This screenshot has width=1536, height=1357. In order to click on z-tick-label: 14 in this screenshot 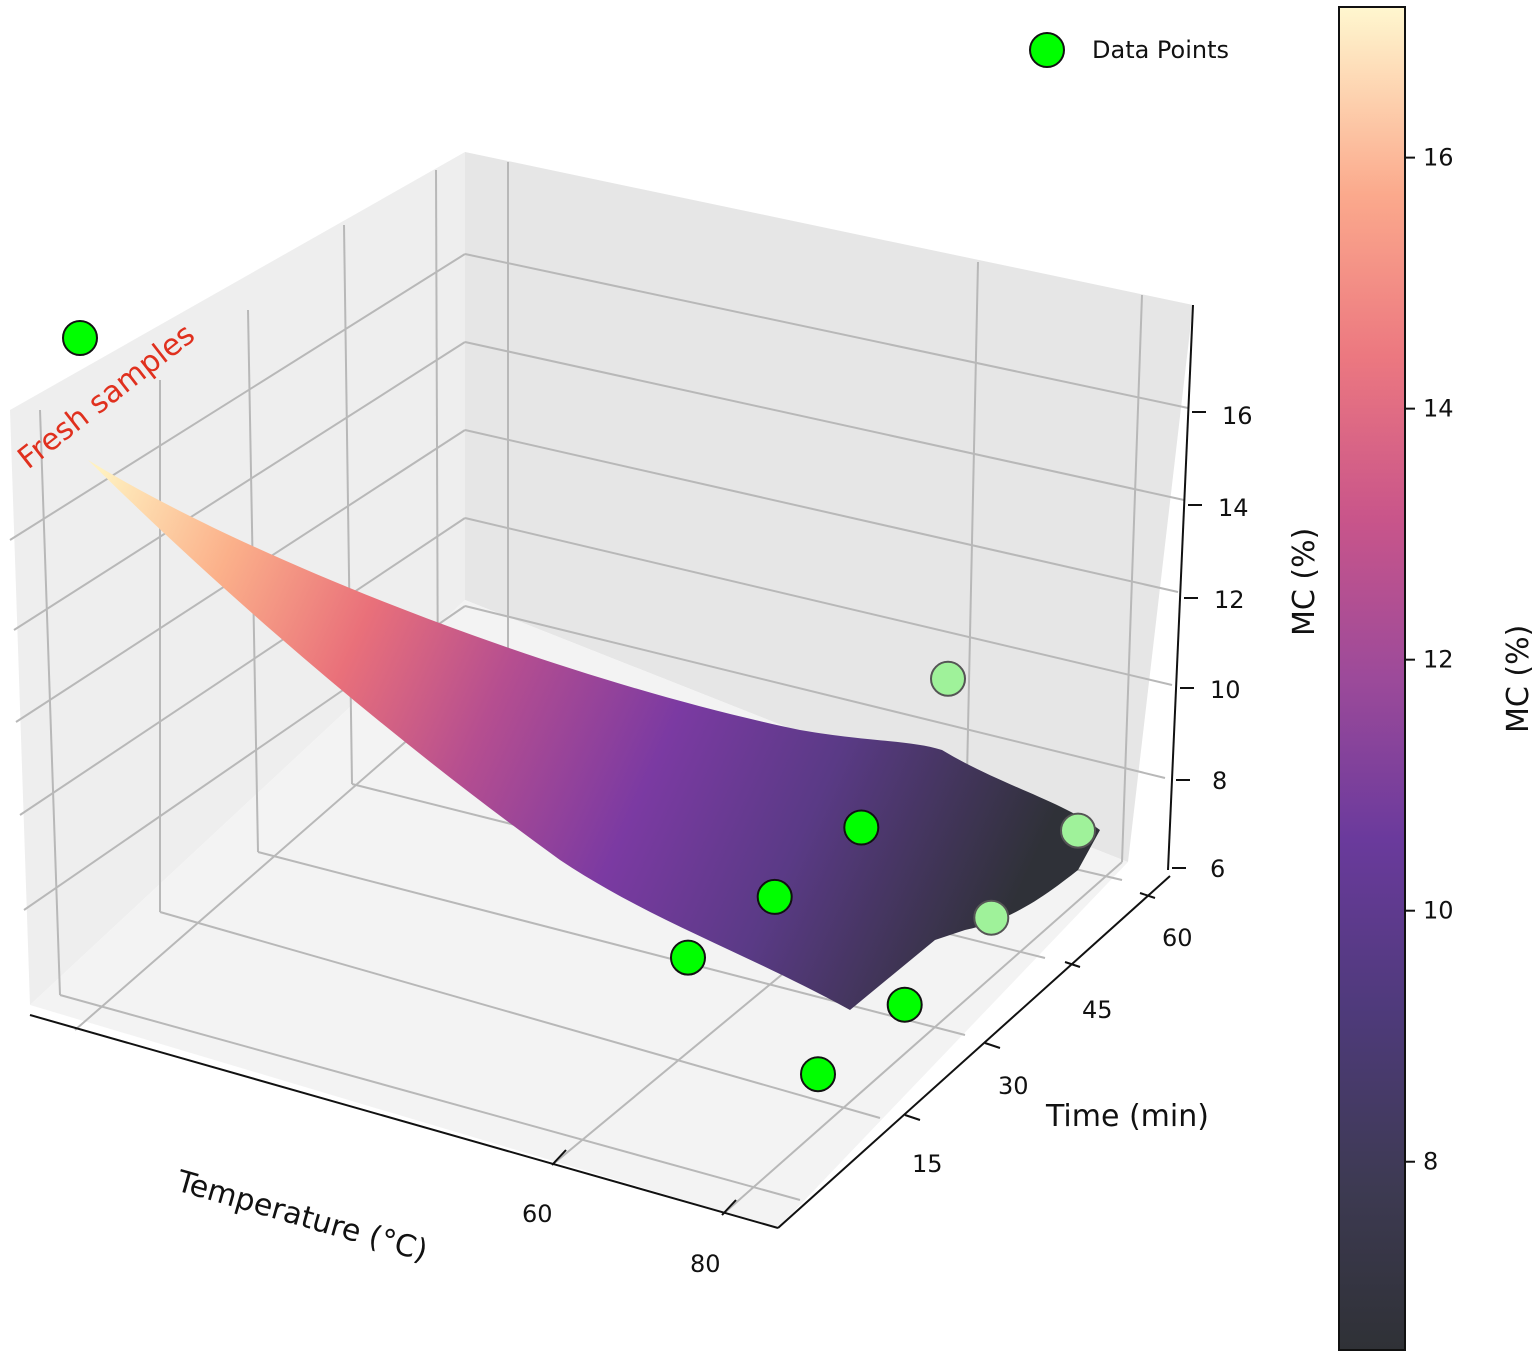, I will do `click(1233, 508)`.